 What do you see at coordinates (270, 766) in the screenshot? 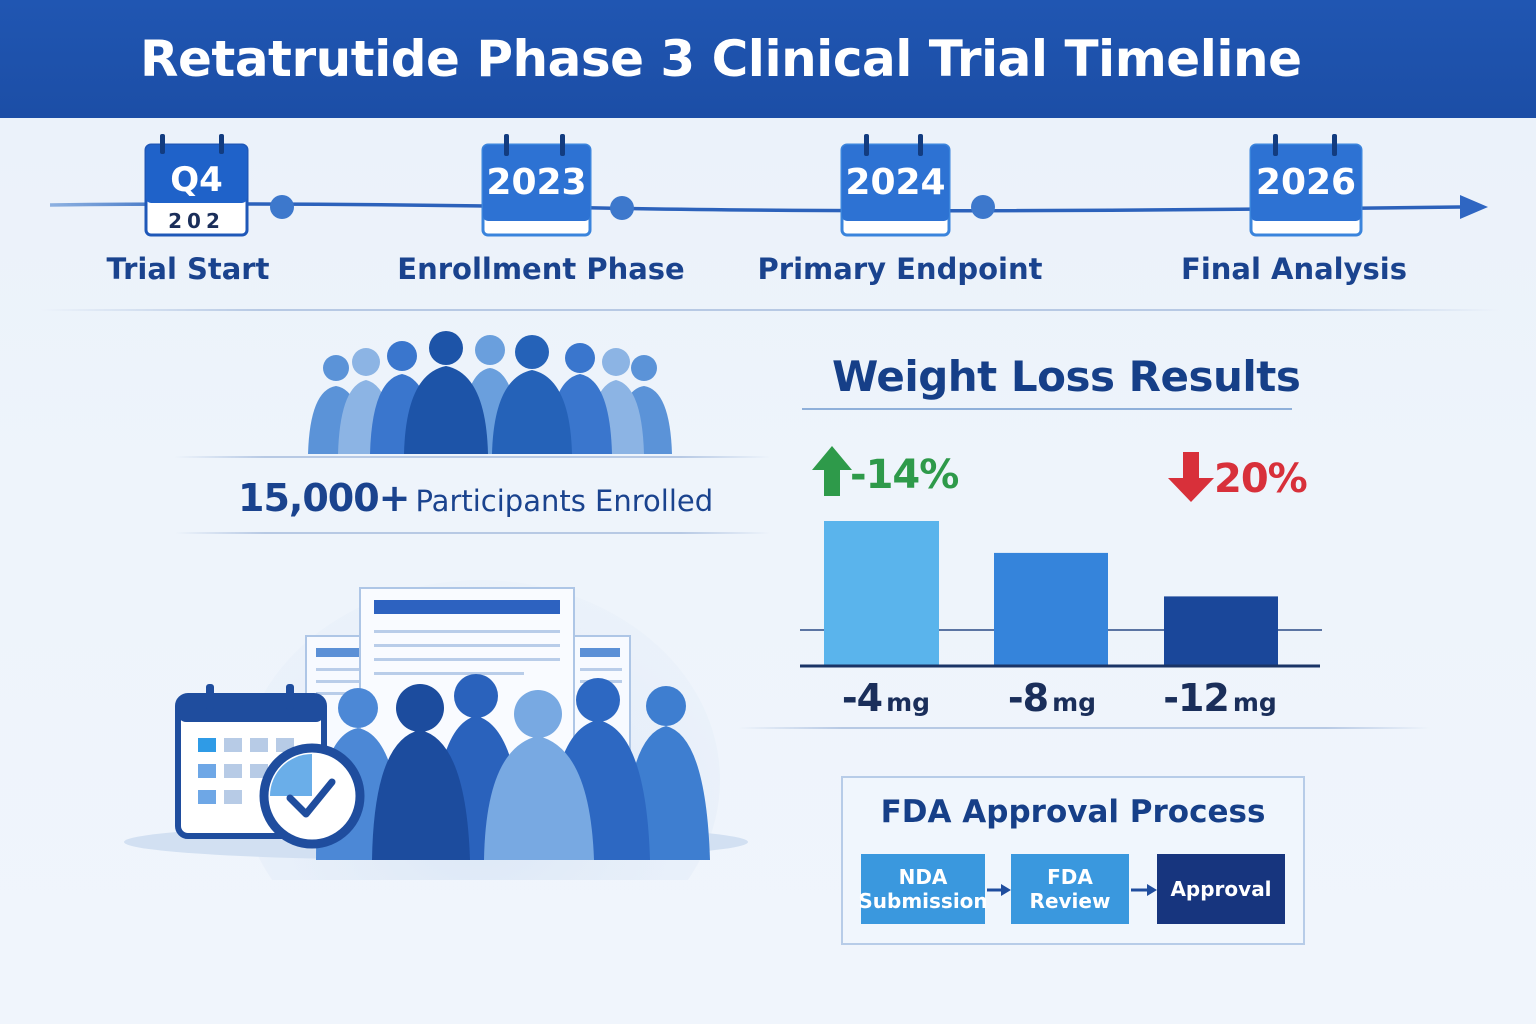
I see `calendar-check-icon` at bounding box center [270, 766].